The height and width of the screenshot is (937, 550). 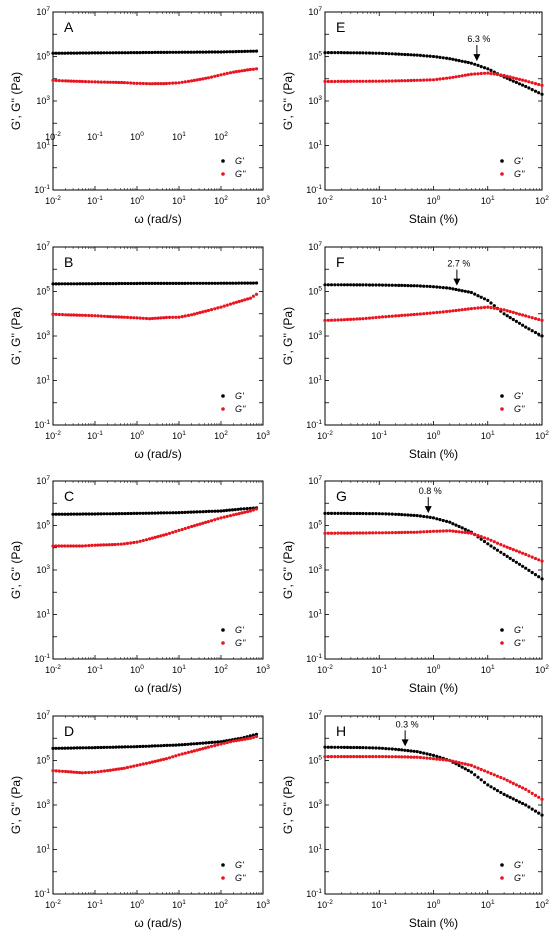 I want to click on x-axis-title: Stain (%), so click(x=433, y=454).